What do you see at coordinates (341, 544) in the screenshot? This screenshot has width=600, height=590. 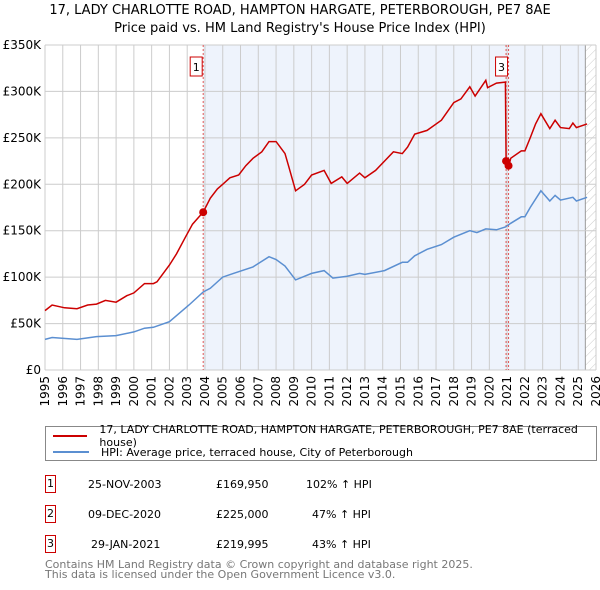 I see `transaction-hpi-change: 43% ↑ HPI` at bounding box center [341, 544].